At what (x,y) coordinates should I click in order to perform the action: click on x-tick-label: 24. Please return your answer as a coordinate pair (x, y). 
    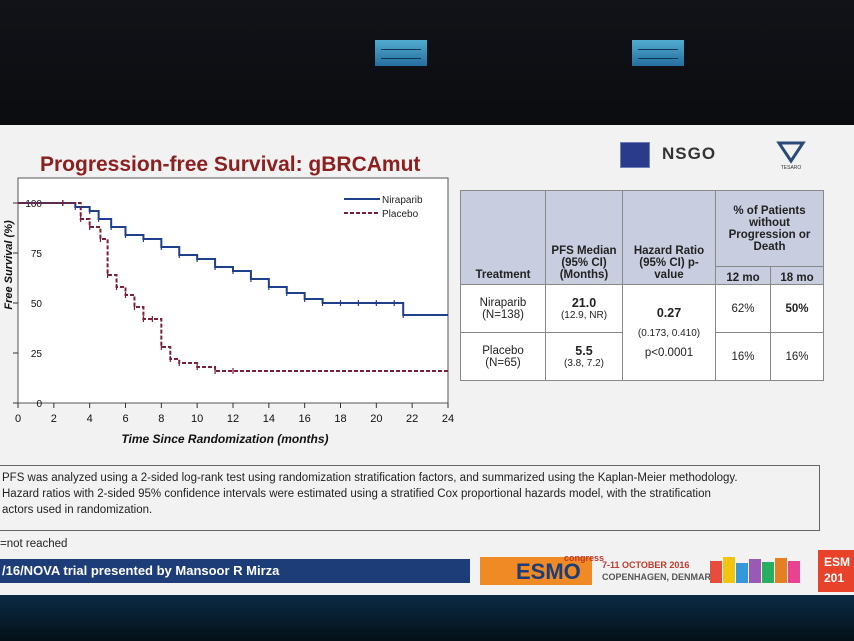
    Looking at the image, I should click on (448, 419).